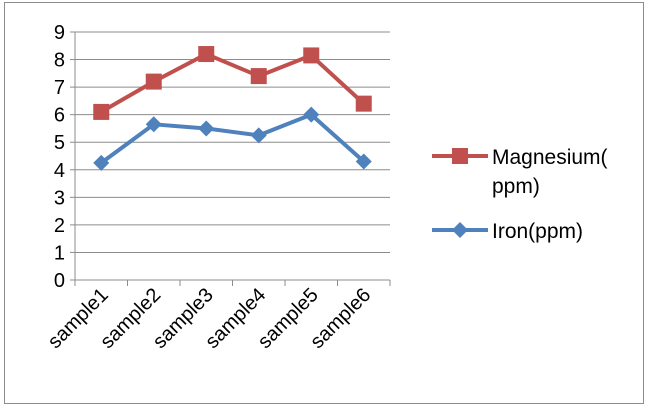 The height and width of the screenshot is (408, 649). What do you see at coordinates (516, 186) in the screenshot?
I see `legend-label: ppm)` at bounding box center [516, 186].